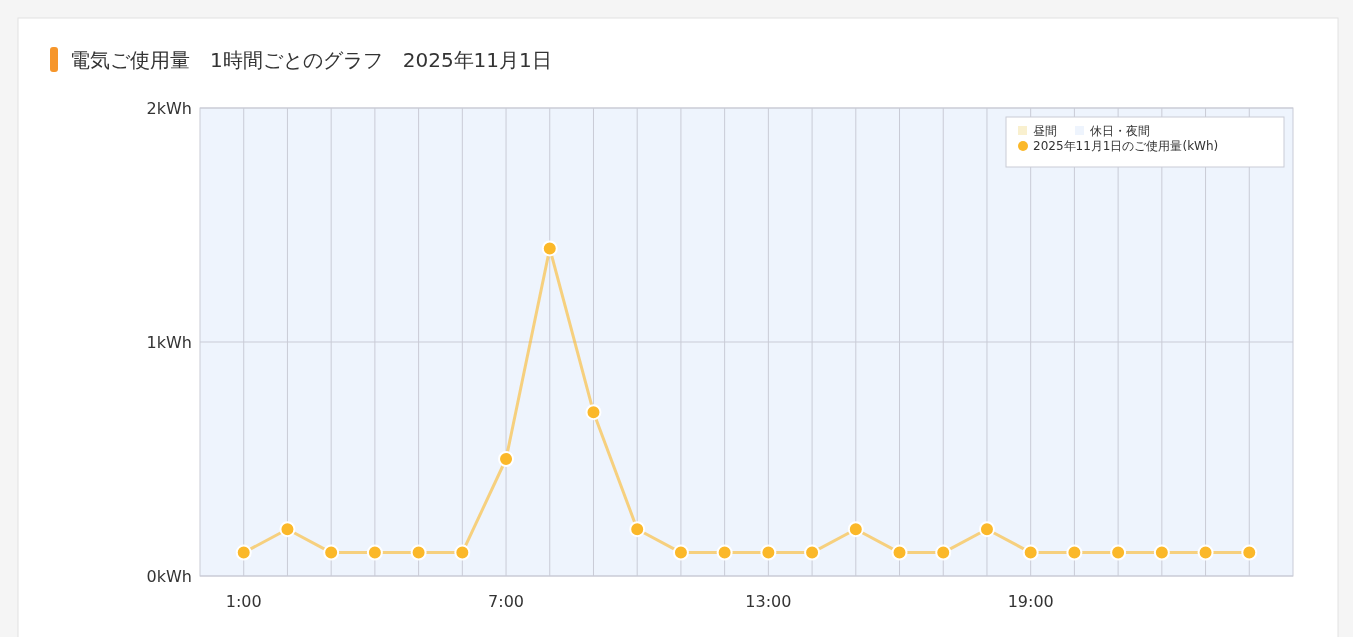 This screenshot has height=637, width=1353. What do you see at coordinates (243, 601) in the screenshot?
I see `x-tick-label: 1:00` at bounding box center [243, 601].